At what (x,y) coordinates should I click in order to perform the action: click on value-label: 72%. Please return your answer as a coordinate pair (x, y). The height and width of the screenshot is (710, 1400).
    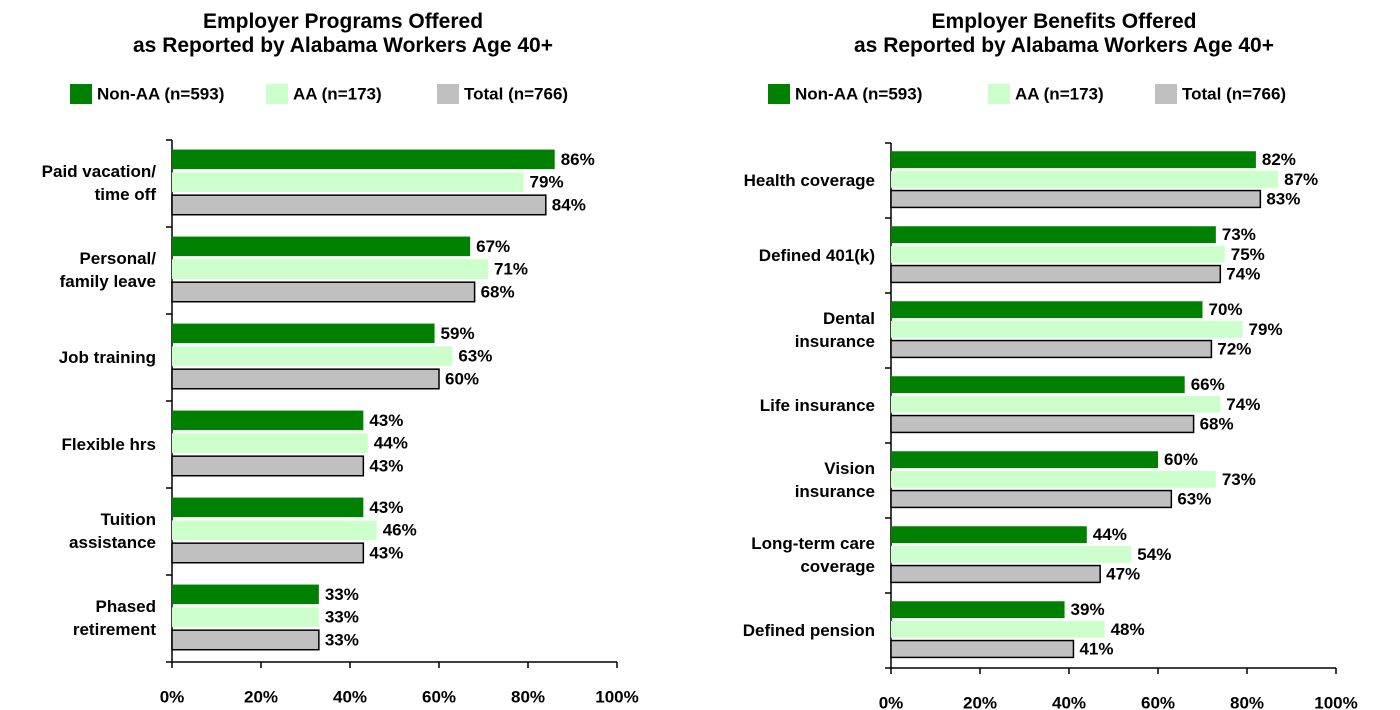
    Looking at the image, I should click on (1234, 348).